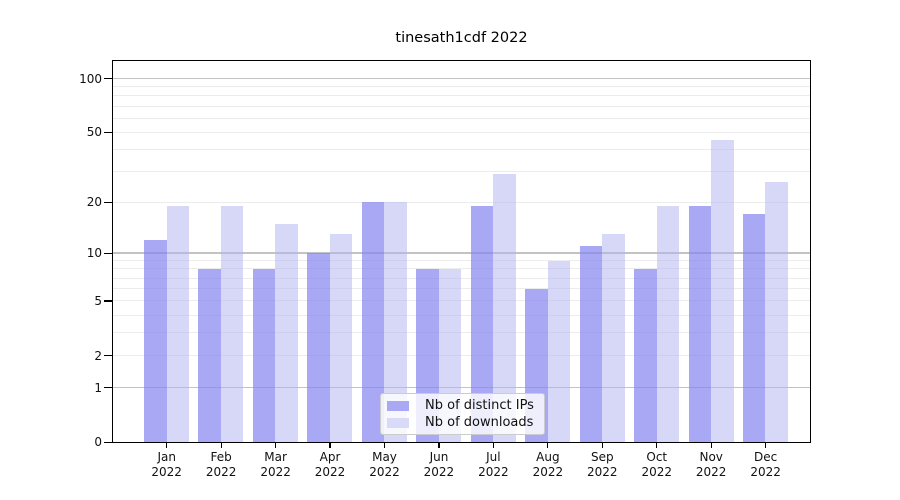 Image resolution: width=900 pixels, height=500 pixels. I want to click on bar-distinct-ips-apr, so click(318, 347).